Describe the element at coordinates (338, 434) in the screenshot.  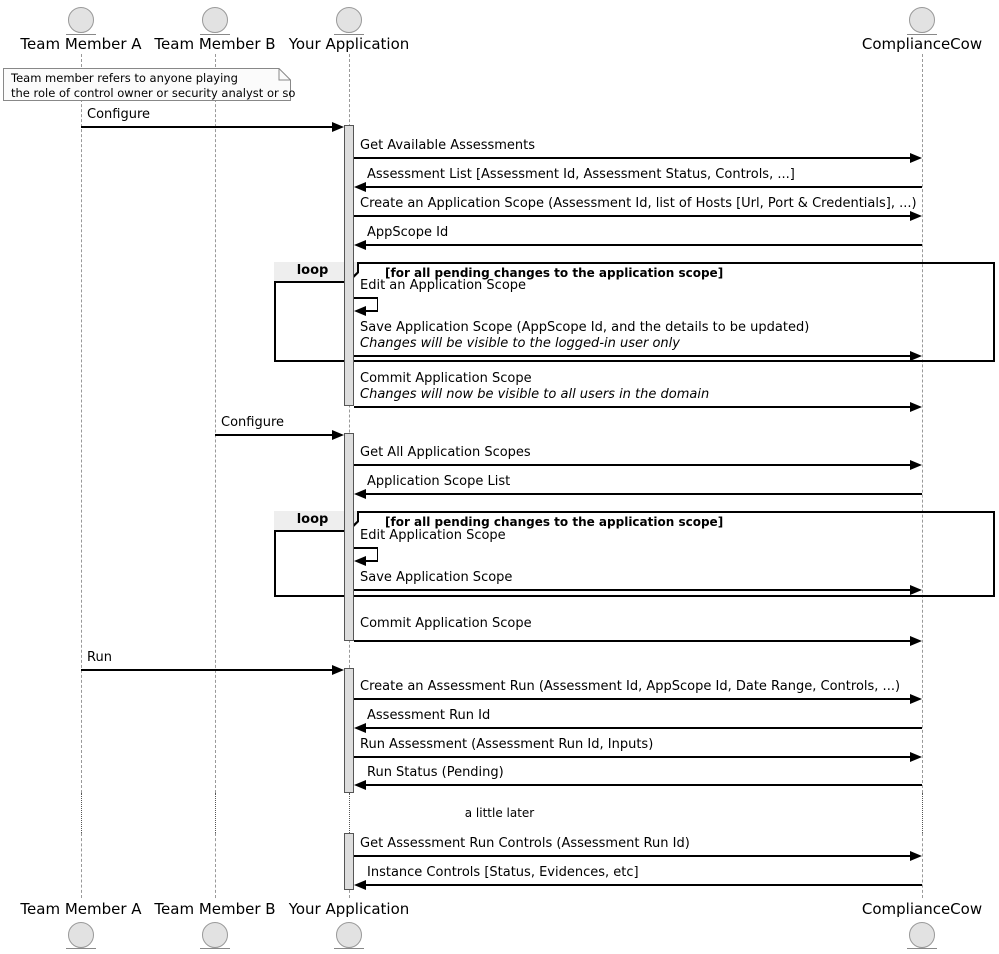
I see `message-9-arrowhead` at that location.